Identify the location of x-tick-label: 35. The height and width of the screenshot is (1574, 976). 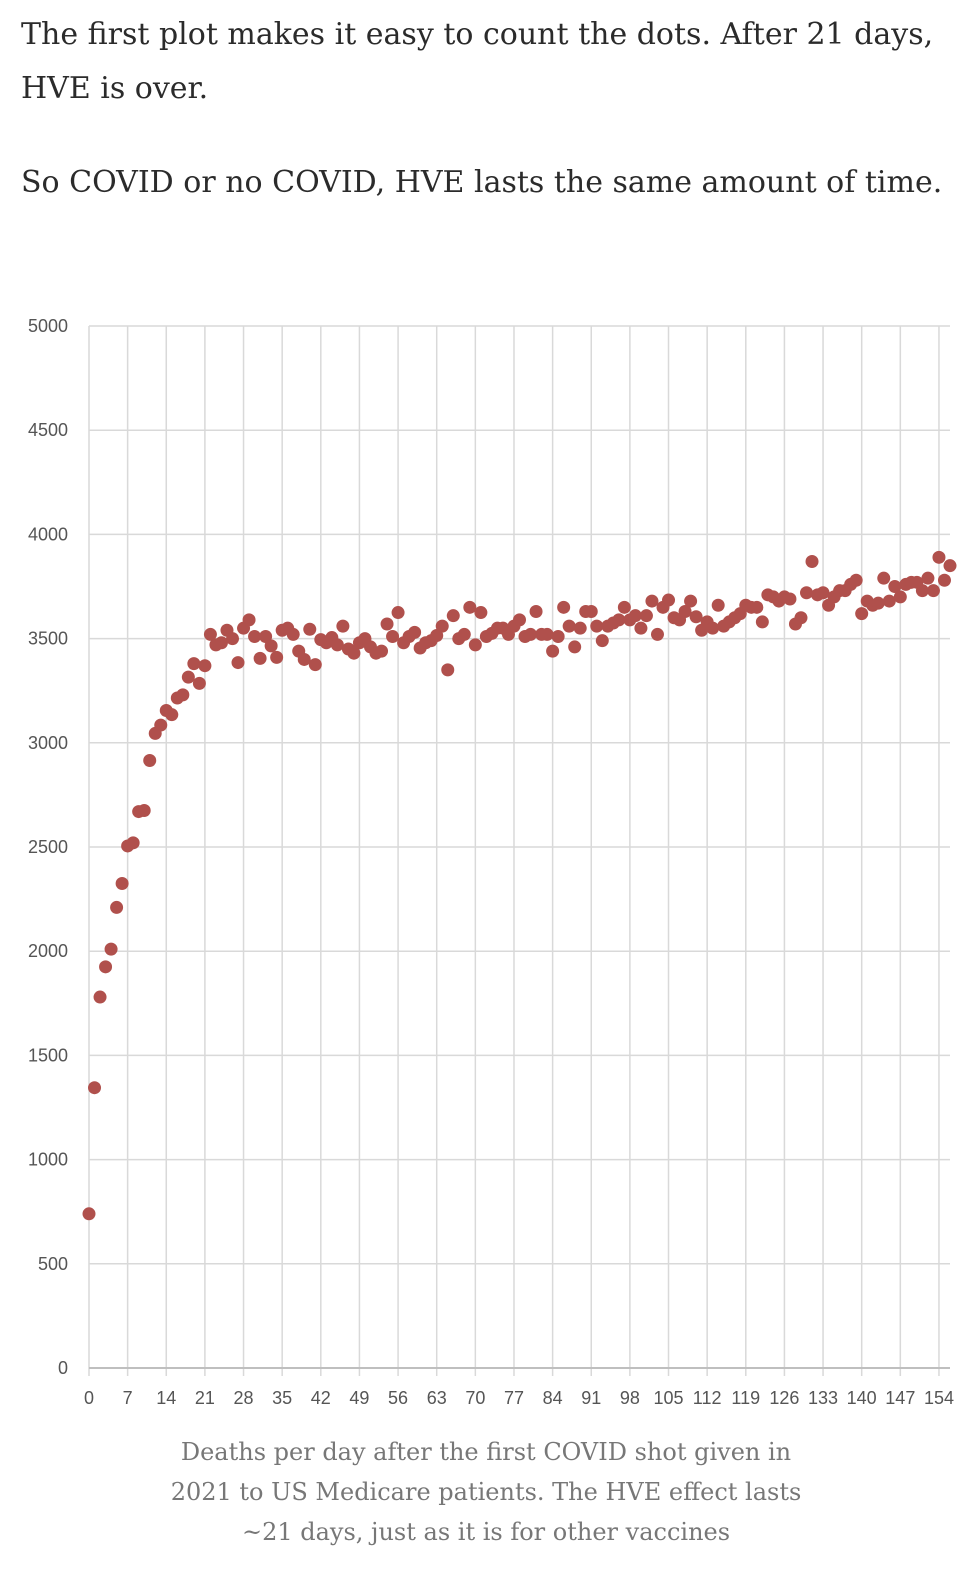
(282, 1398).